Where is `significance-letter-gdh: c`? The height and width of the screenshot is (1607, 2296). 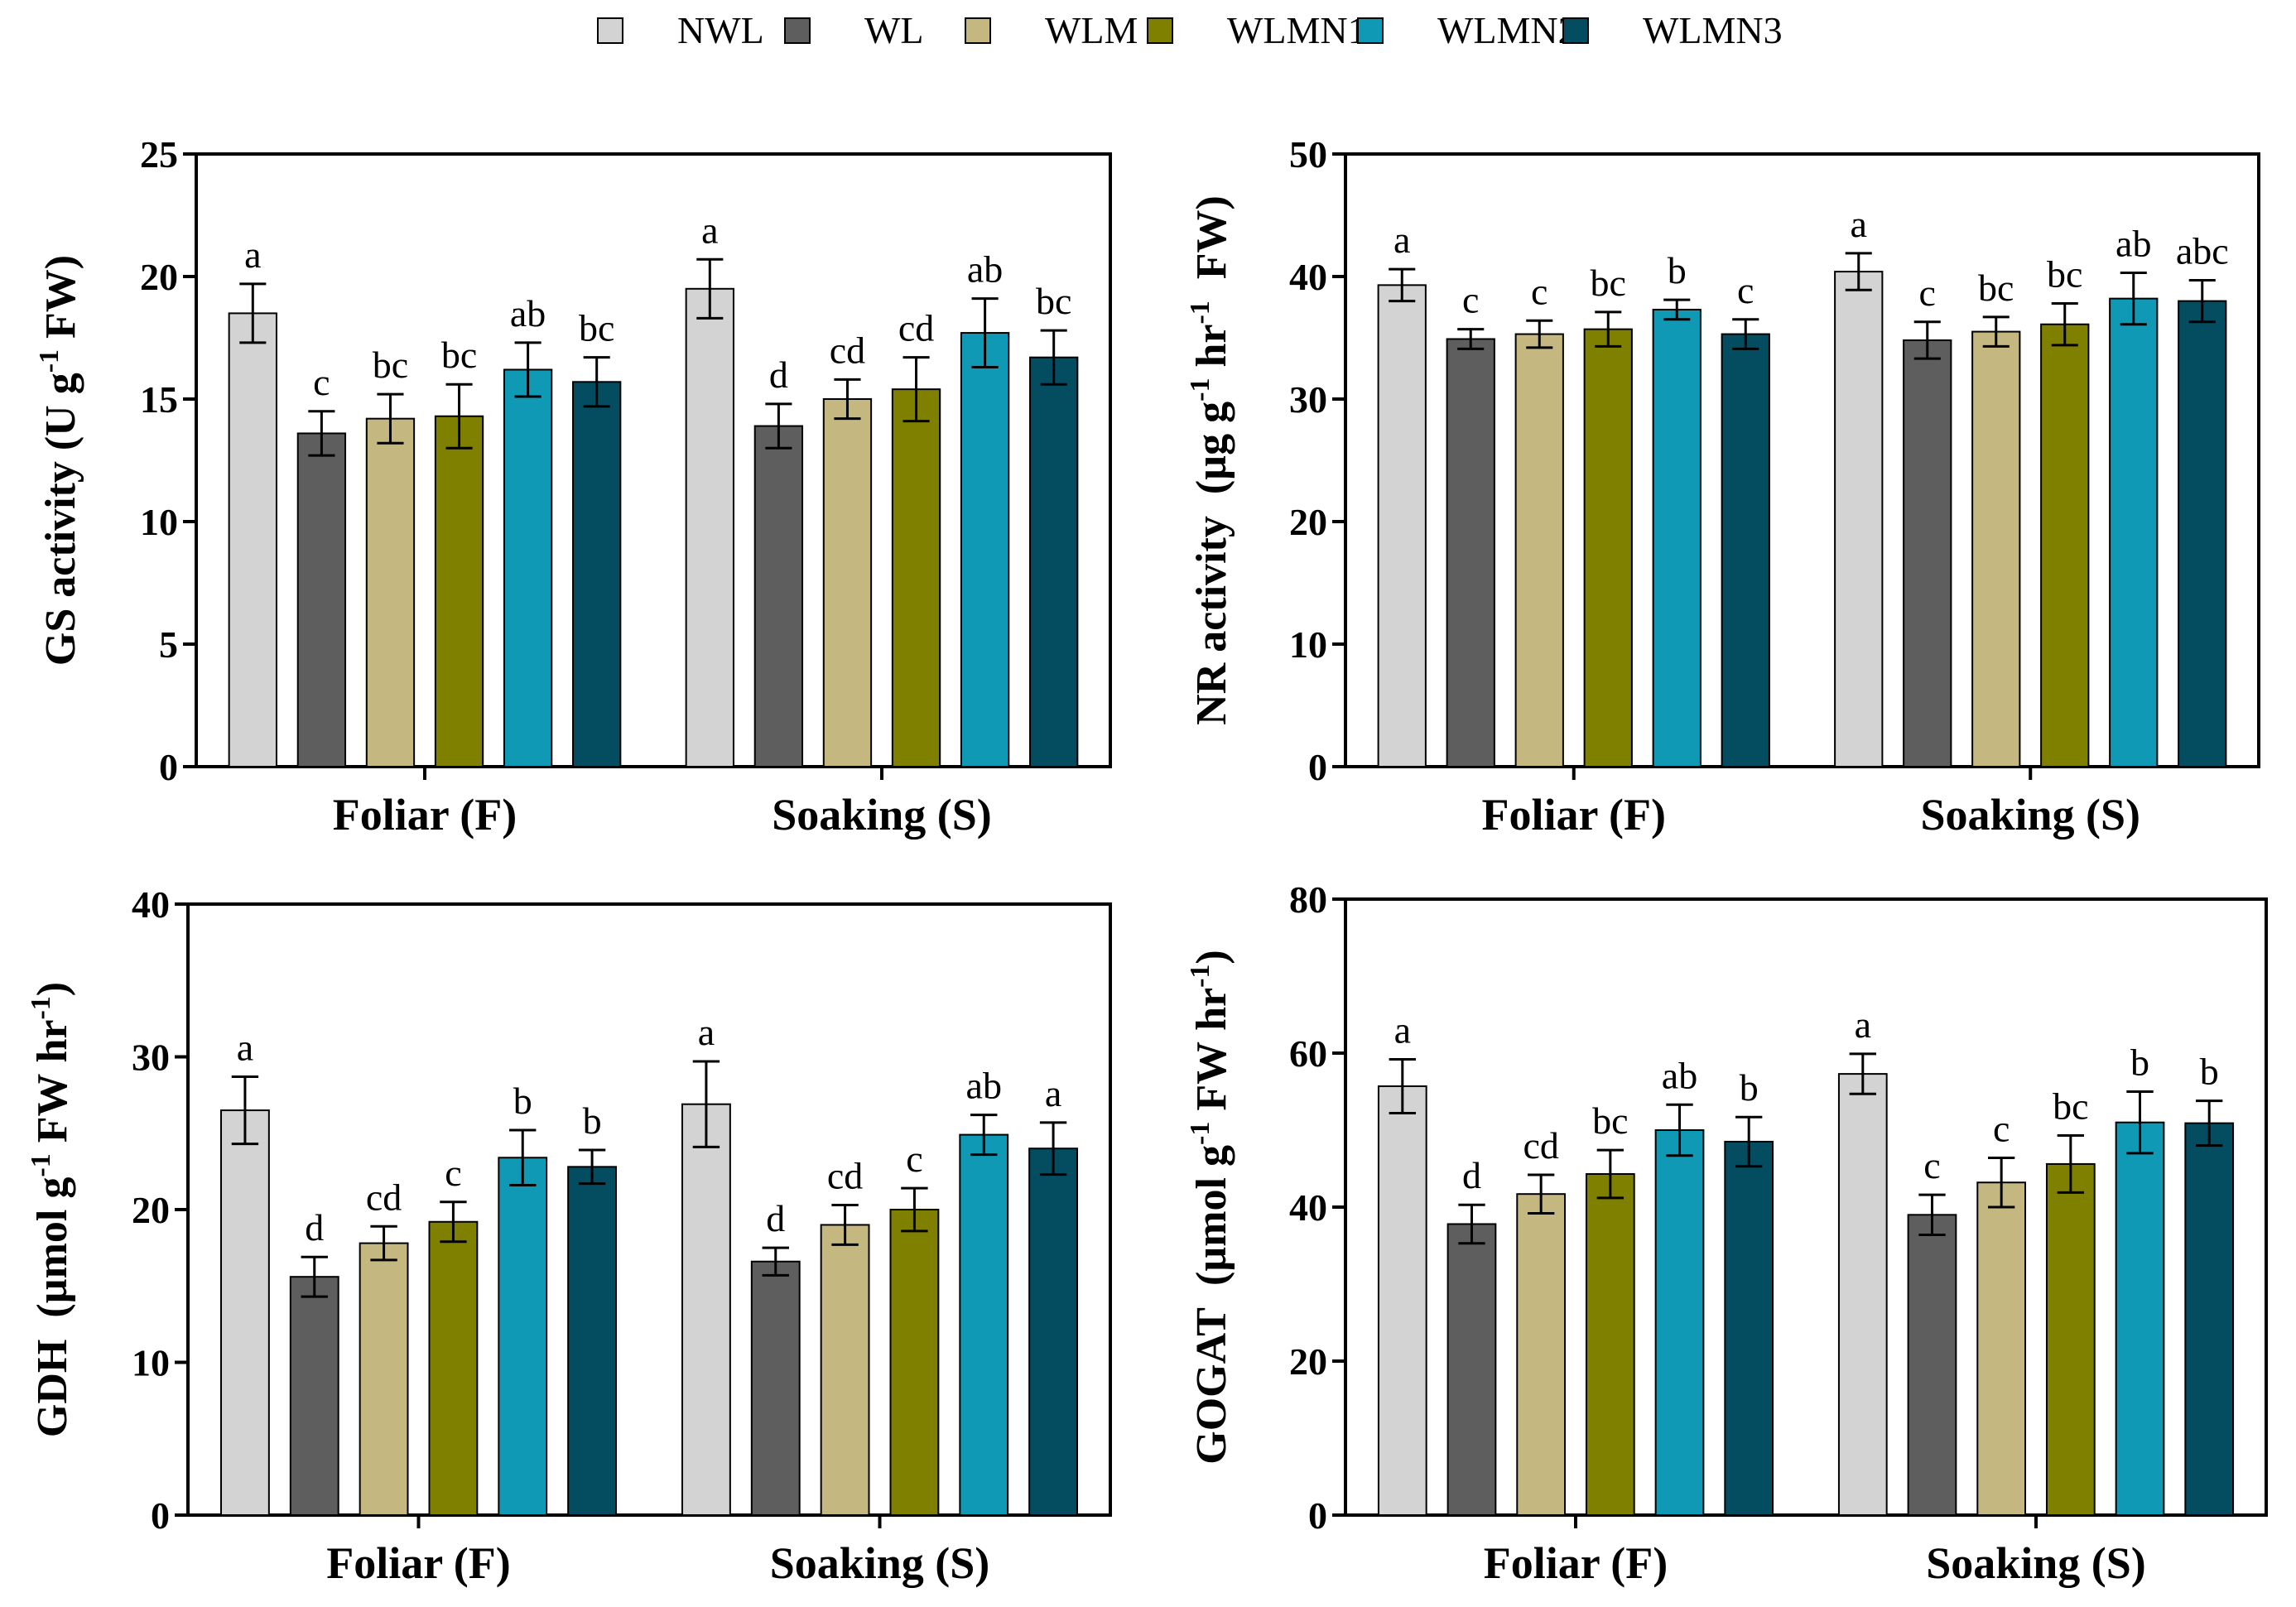 significance-letter-gdh: c is located at coordinates (453, 1173).